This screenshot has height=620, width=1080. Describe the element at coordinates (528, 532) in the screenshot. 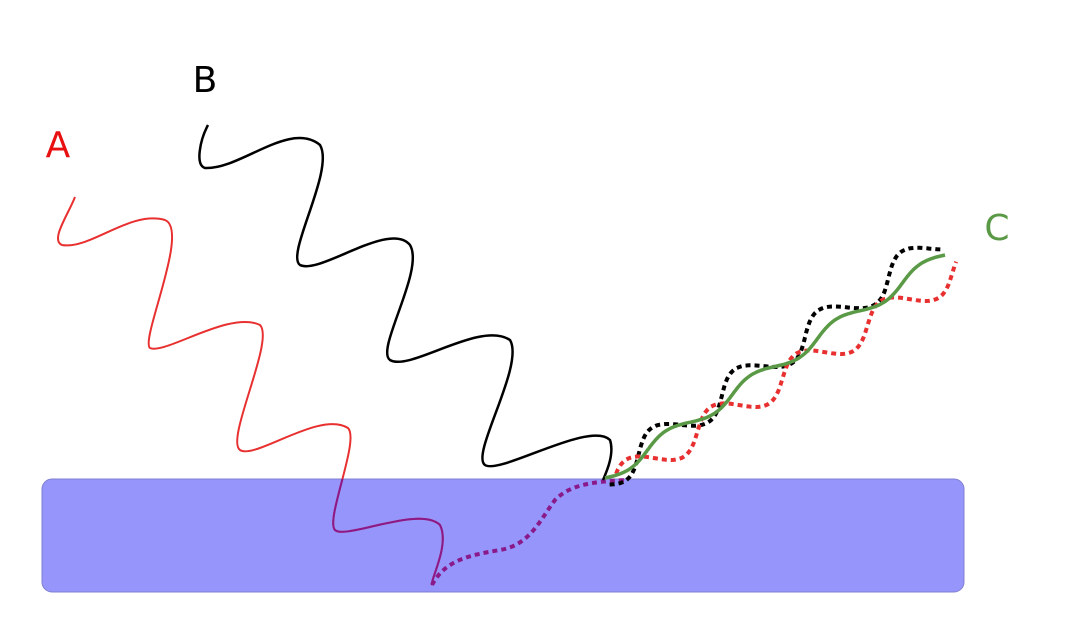

I see `refracted-wave` at that location.